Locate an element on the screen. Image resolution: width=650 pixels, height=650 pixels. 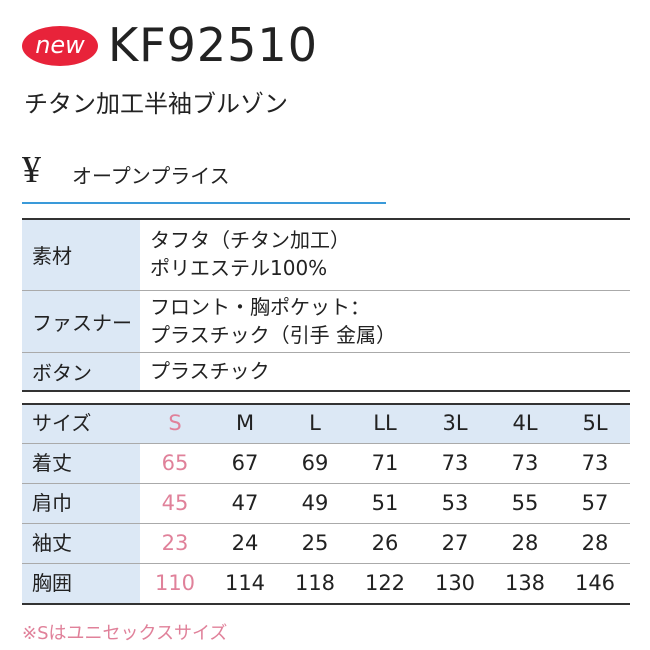
size-value: L is located at coordinates (315, 423).